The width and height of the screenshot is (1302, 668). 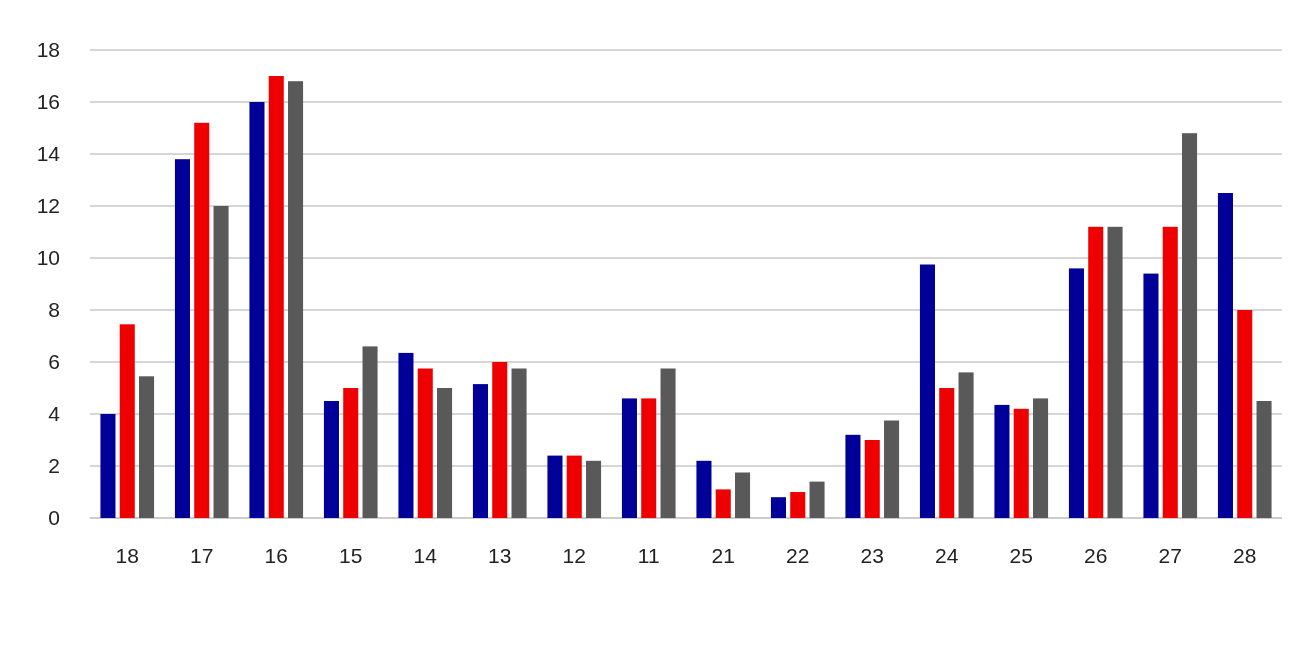 What do you see at coordinates (1021, 555) in the screenshot?
I see `x-tick-label: 25` at bounding box center [1021, 555].